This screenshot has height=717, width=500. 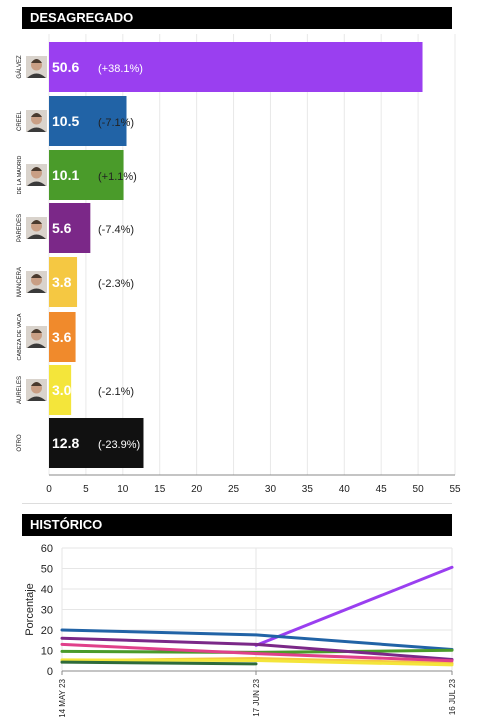 I want to click on bar-change-label: (+38.1%), so click(x=120, y=69).